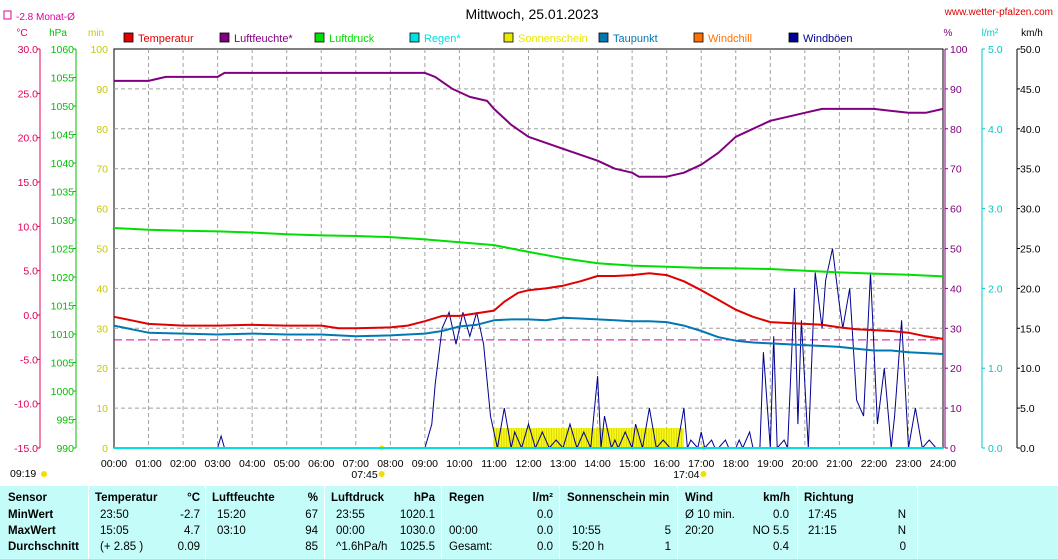  What do you see at coordinates (30, 272) in the screenshot?
I see `tick-label-temperature: 5.0` at bounding box center [30, 272].